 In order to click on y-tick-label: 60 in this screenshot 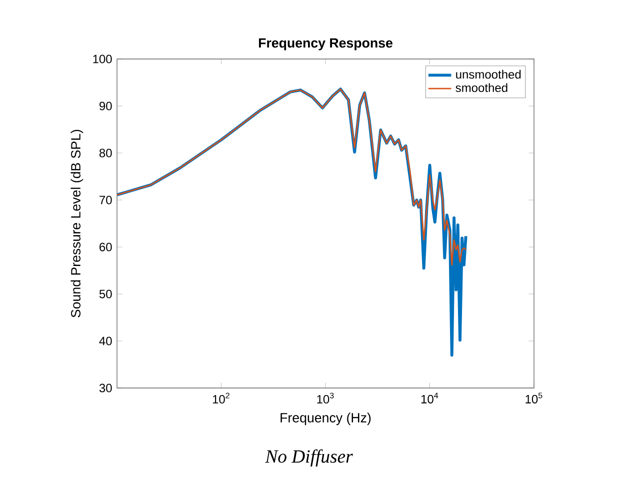, I will do `click(106, 247)`.